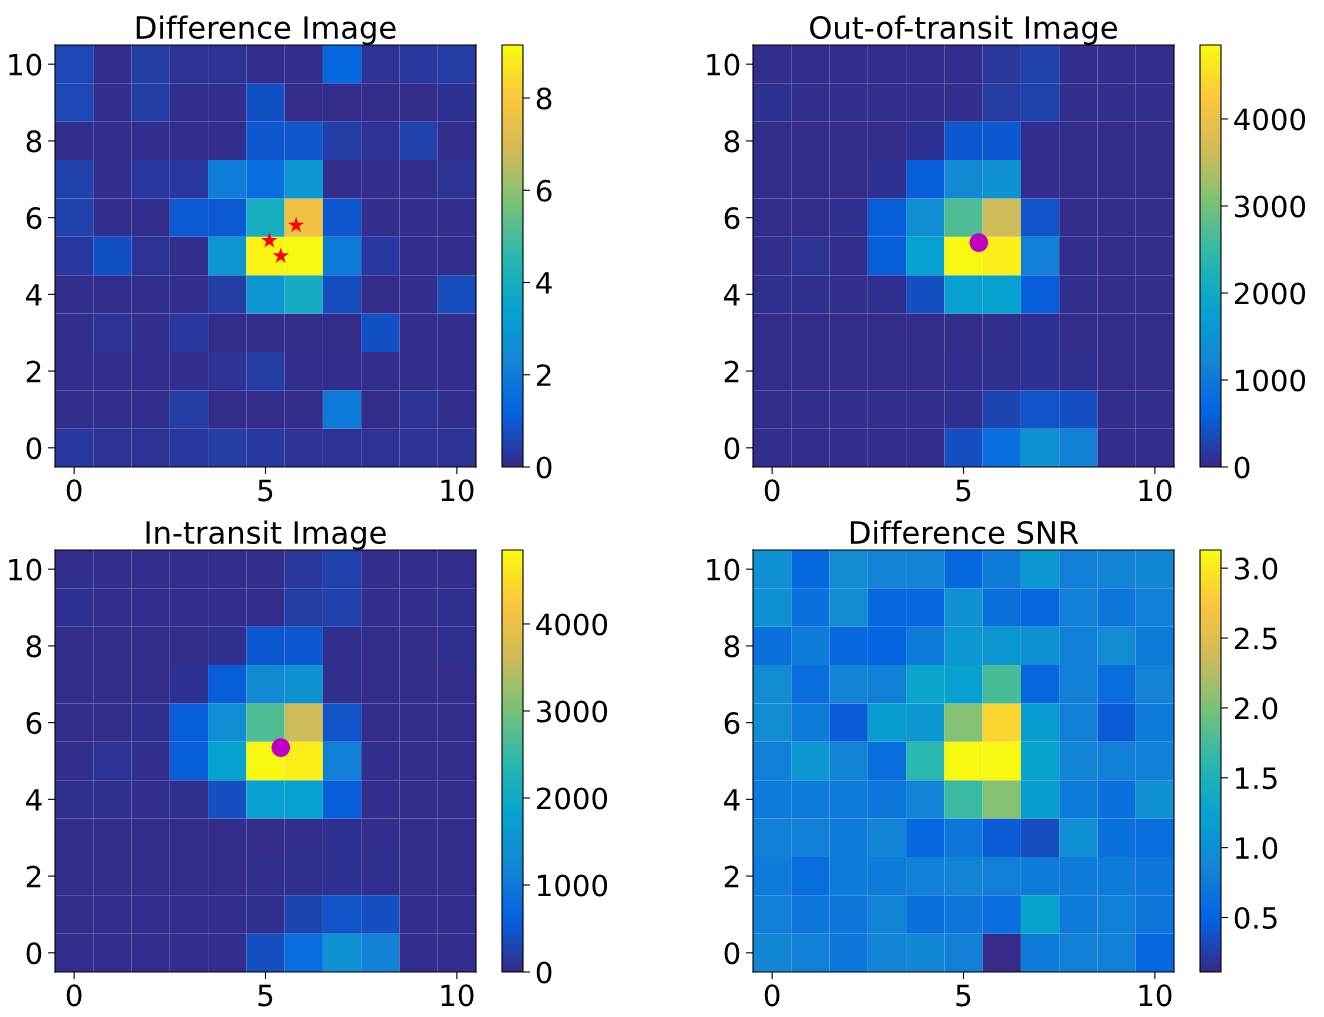 Image resolution: width=1324 pixels, height=1017 pixels. Describe the element at coordinates (964, 532) in the screenshot. I see `chart-title: Difference SNR` at that location.